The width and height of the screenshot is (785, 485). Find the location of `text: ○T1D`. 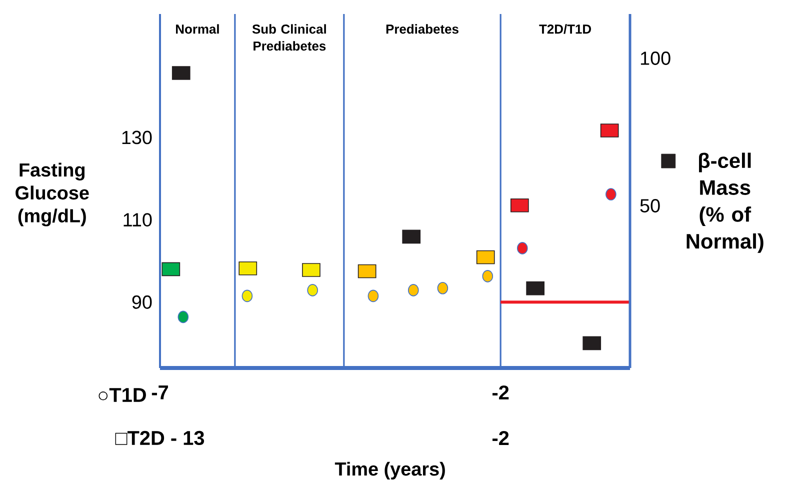

text: ○T1D is located at coordinates (122, 395).